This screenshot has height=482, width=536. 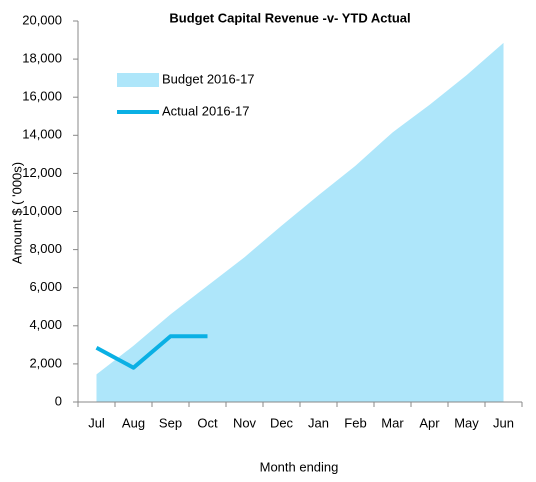 I want to click on line, so click(x=151, y=352).